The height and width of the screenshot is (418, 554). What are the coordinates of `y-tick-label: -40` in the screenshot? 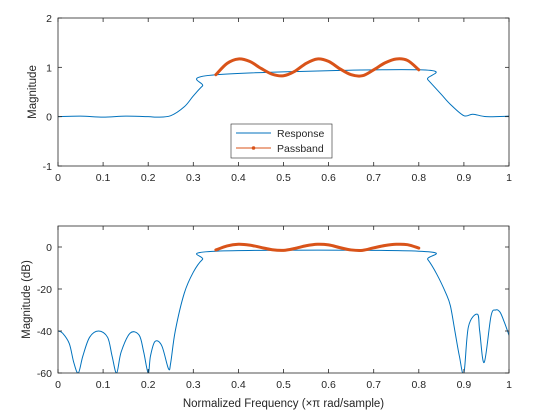 It's located at (44, 332).